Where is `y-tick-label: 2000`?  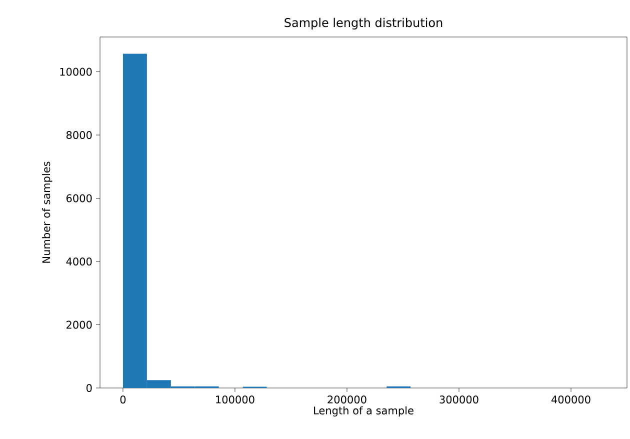 y-tick-label: 2000 is located at coordinates (79, 324).